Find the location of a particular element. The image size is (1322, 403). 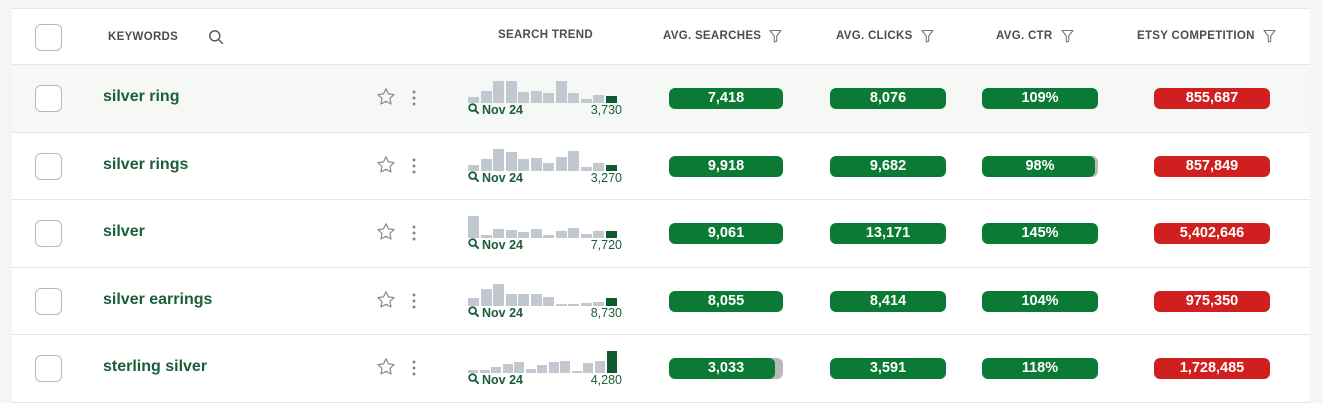

avg-clicks-value: 3,591 is located at coordinates (888, 368).